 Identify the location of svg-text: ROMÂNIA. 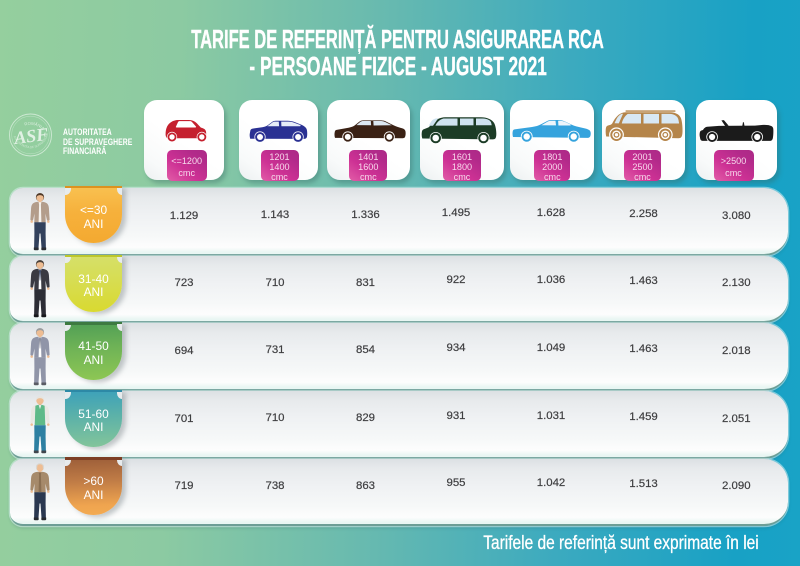
(35, 126).